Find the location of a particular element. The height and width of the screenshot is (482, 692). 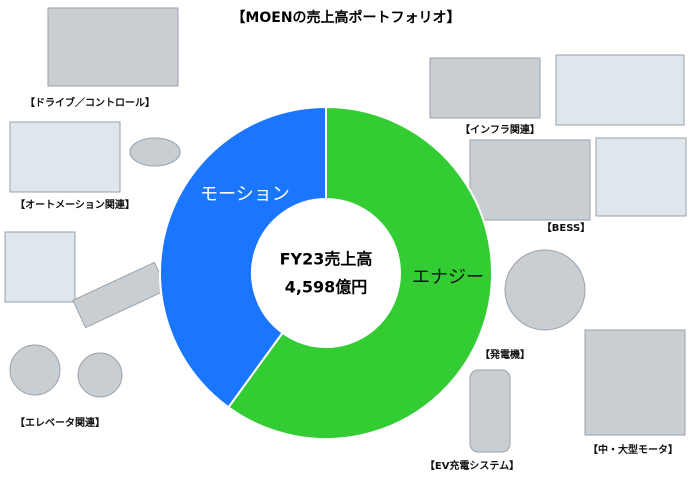

caption: 【BESS】 is located at coordinates (566, 227).